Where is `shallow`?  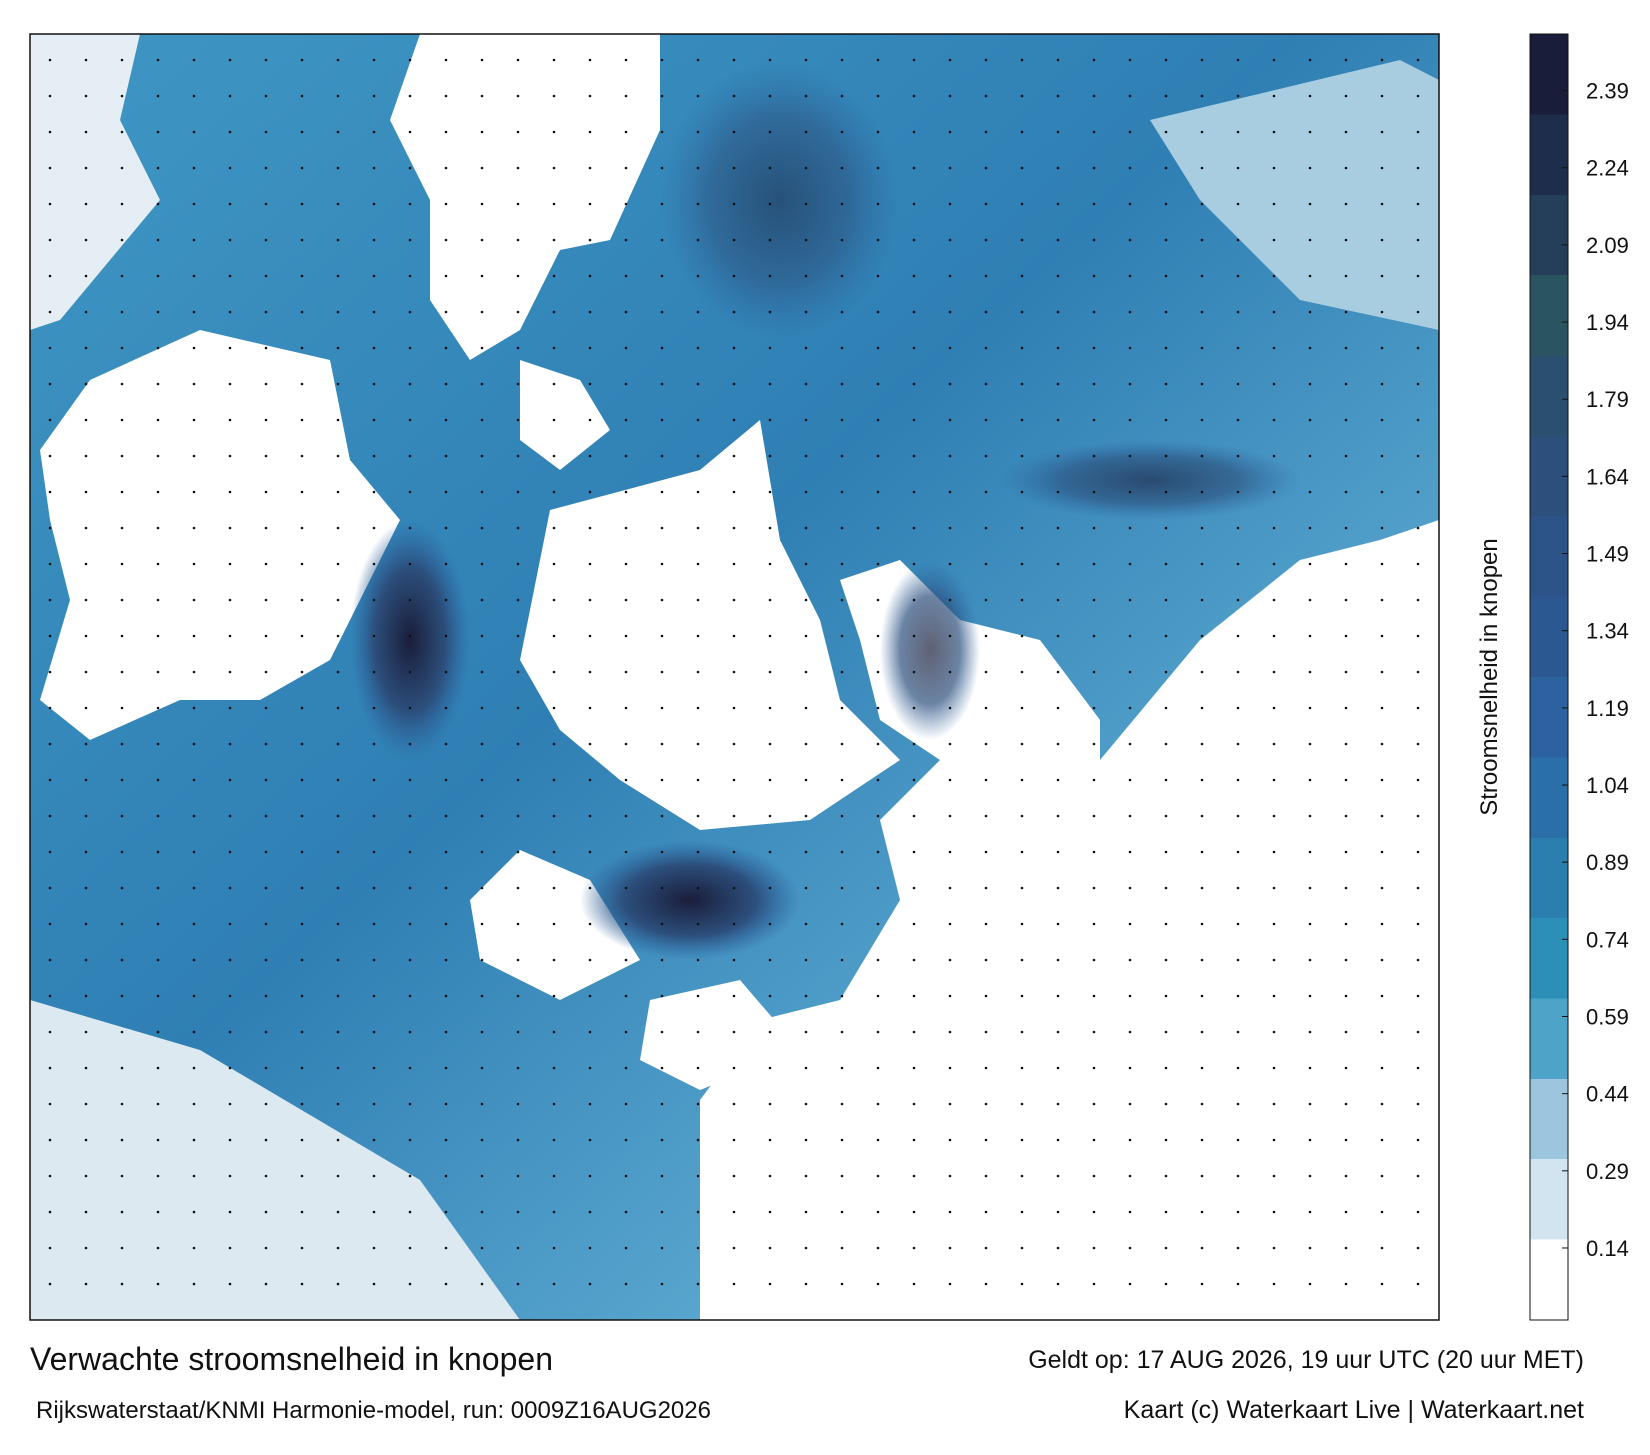 shallow is located at coordinates (1294, 195).